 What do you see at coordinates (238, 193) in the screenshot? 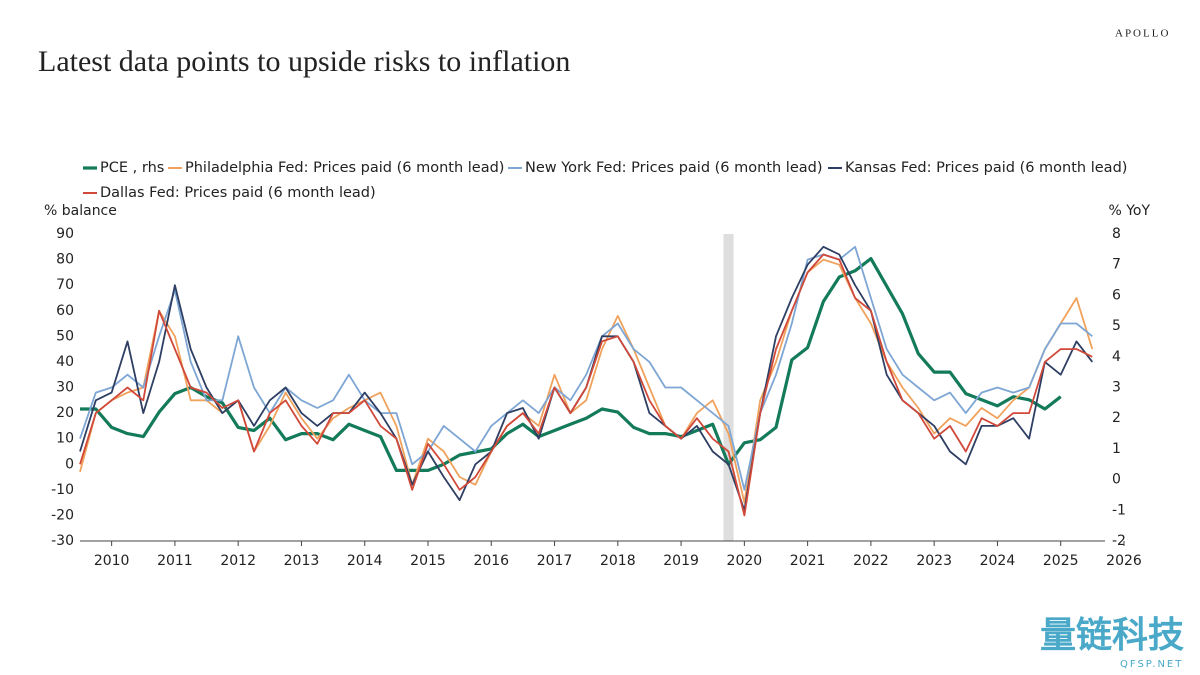
I see `legend-label: Dallas Fed: Prices paid (6 month lead)` at bounding box center [238, 193].